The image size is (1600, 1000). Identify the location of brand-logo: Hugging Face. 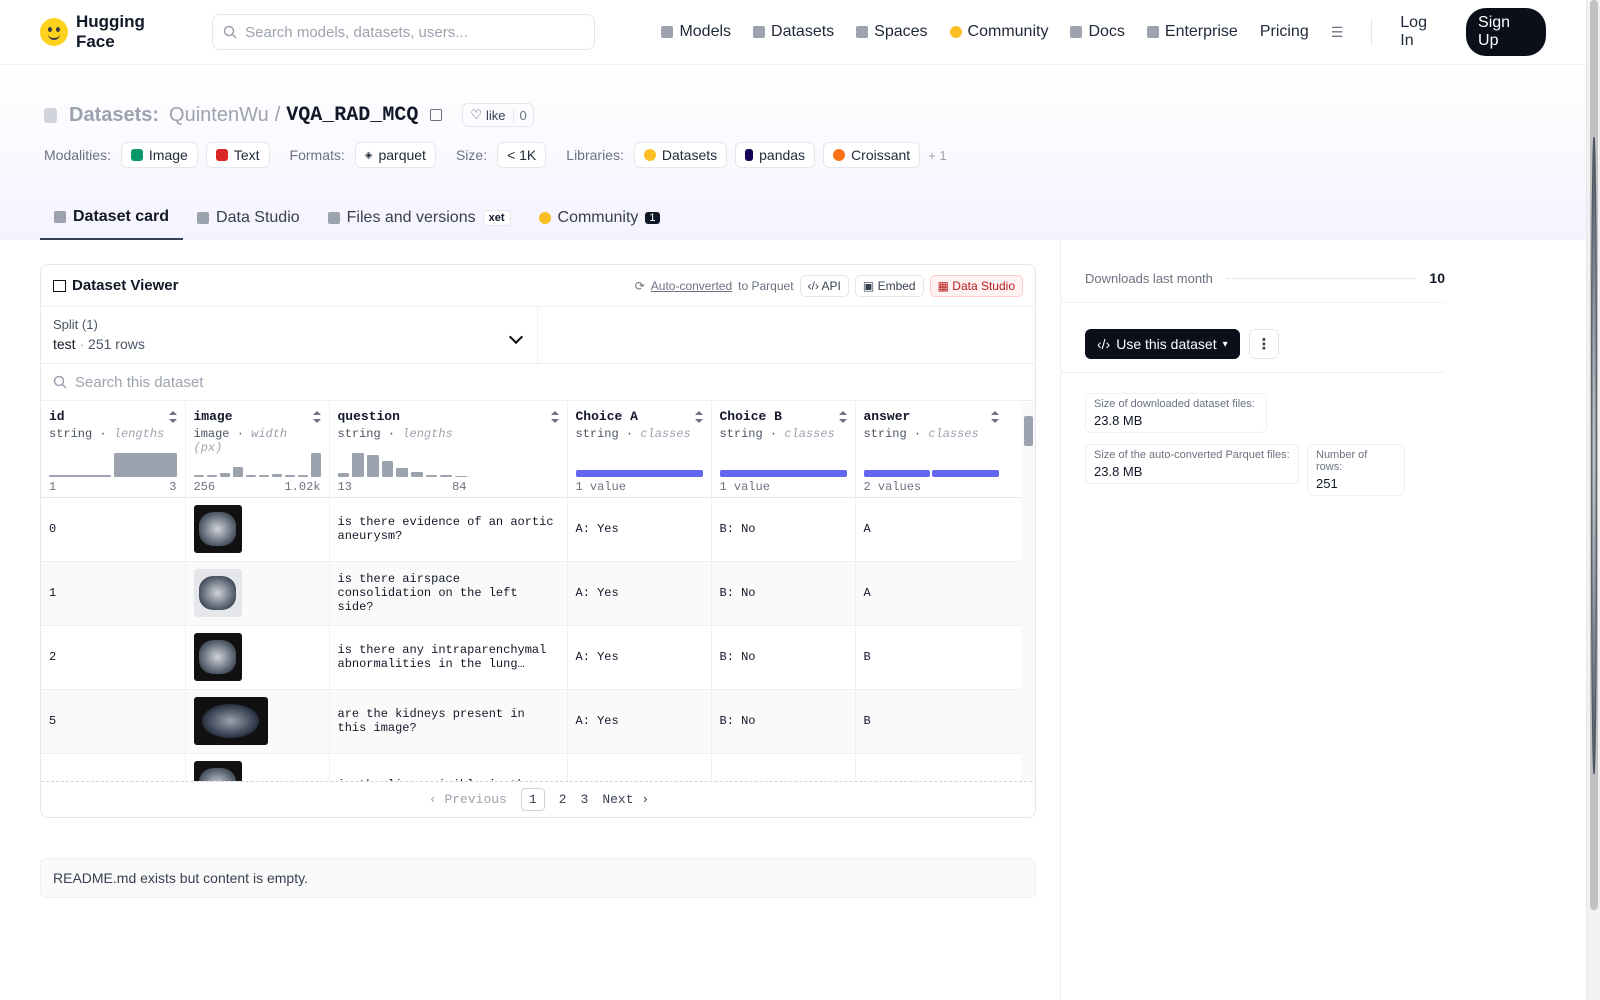
(114, 32).